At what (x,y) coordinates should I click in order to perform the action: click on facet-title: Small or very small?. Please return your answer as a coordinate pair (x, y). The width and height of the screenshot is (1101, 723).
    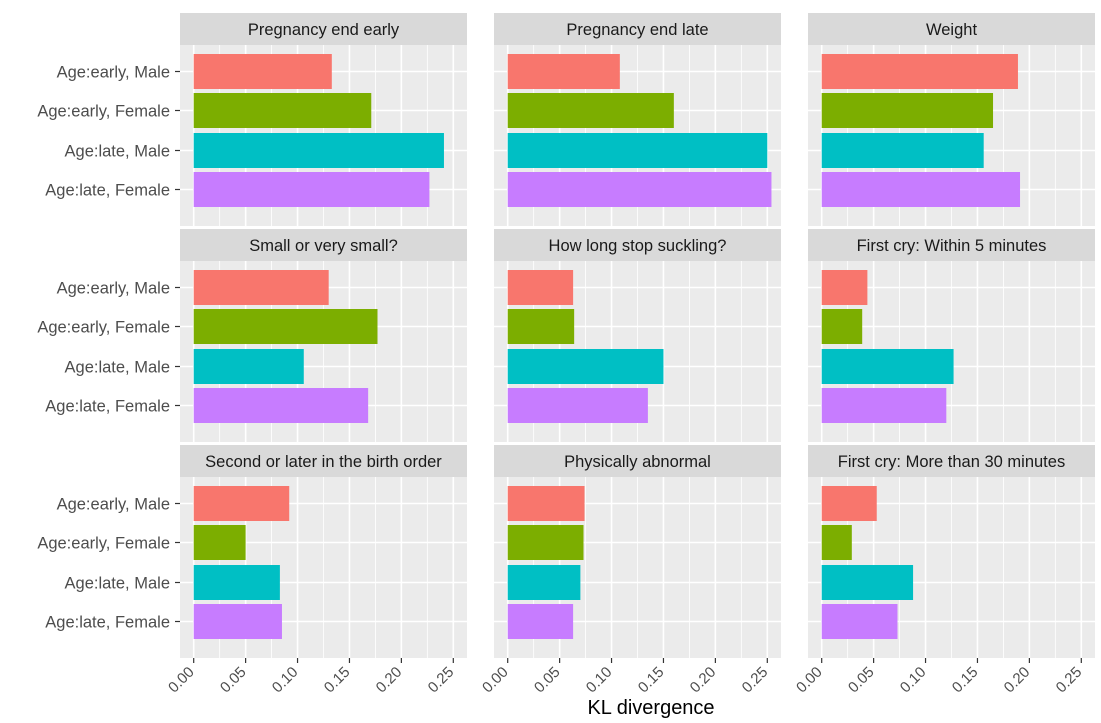
    Looking at the image, I should click on (323, 246).